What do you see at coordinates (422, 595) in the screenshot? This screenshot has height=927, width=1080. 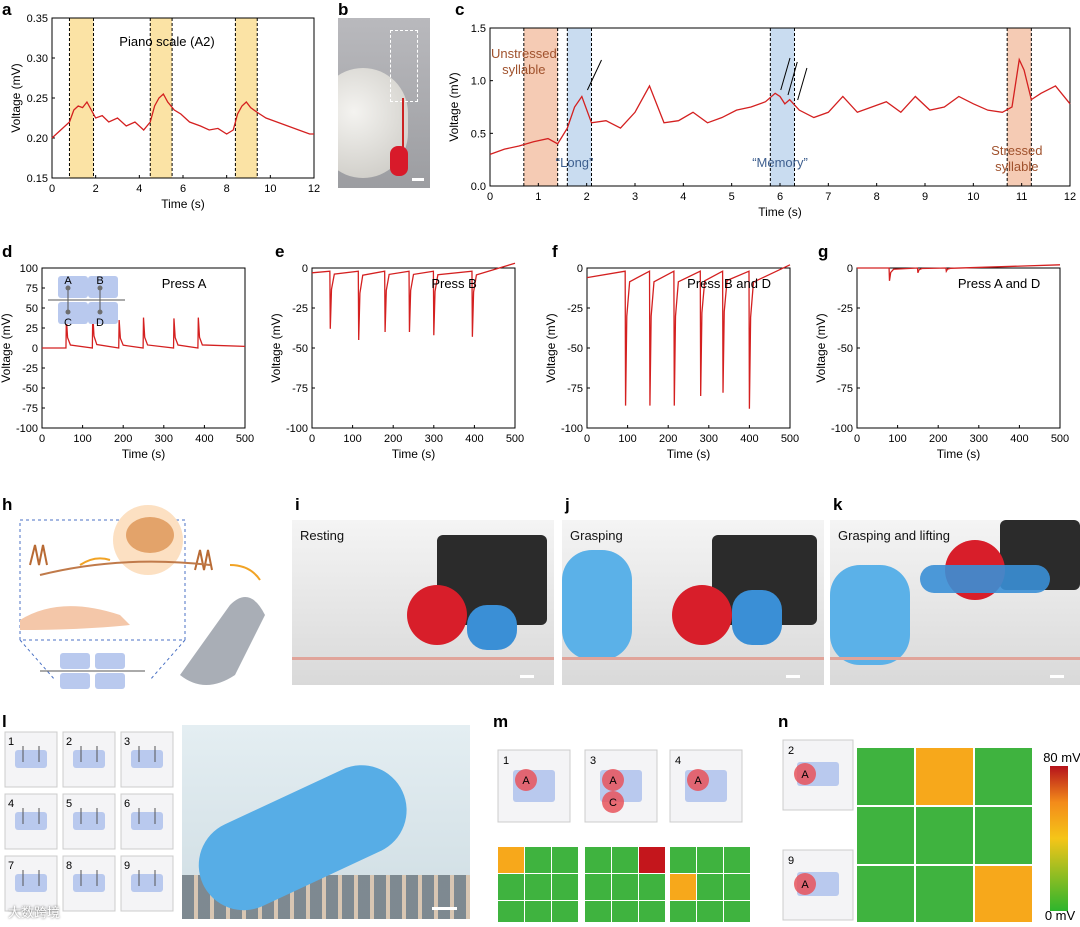 I see `panel-i: i Resting` at bounding box center [422, 595].